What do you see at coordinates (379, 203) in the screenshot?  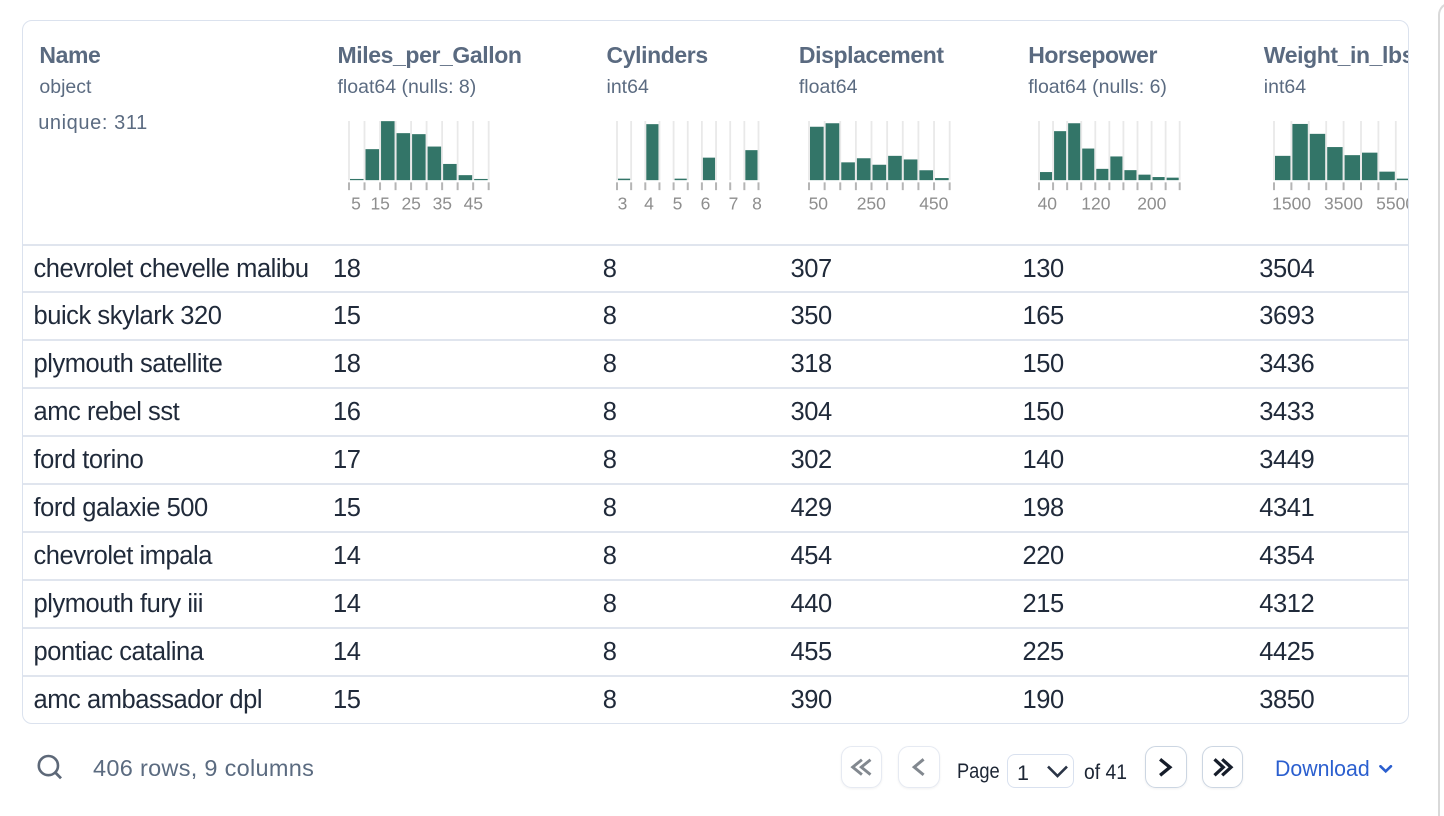 I see `svg-text: 15` at bounding box center [379, 203].